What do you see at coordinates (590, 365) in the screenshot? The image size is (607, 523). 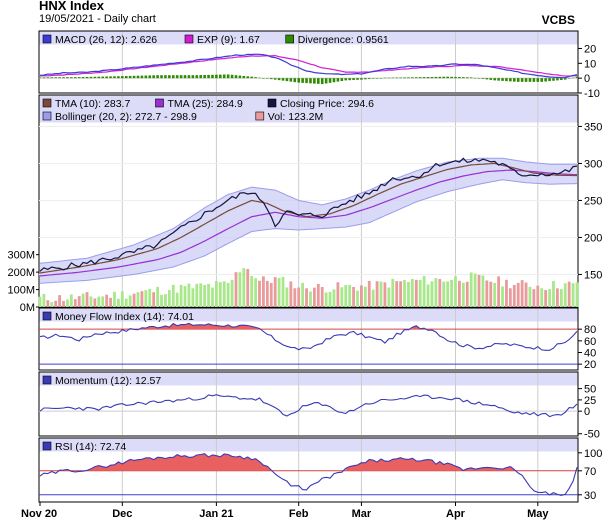 I see `mfi-ytick-label: 20` at bounding box center [590, 365].